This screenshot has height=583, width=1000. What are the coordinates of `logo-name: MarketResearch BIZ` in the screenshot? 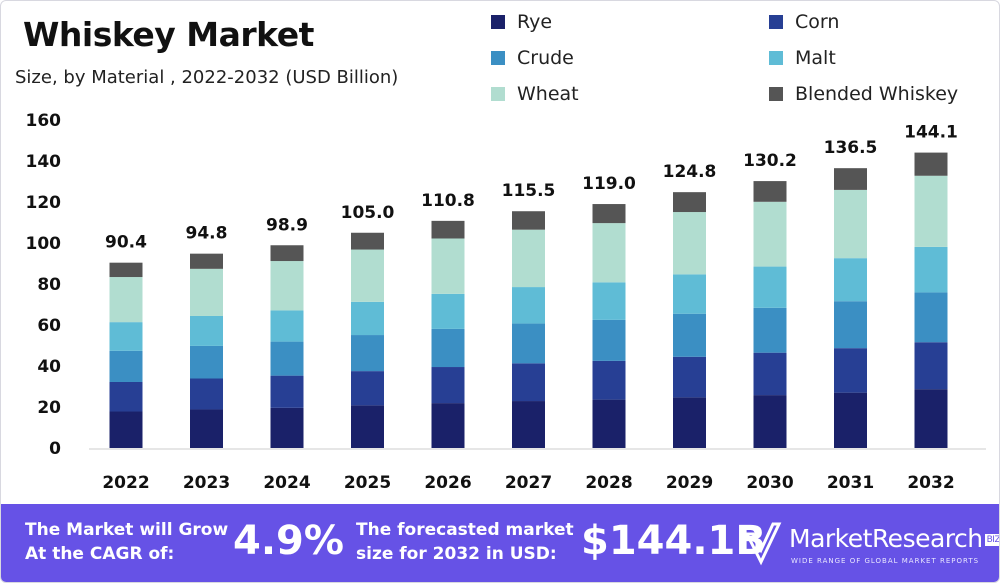 It's located at (894, 538).